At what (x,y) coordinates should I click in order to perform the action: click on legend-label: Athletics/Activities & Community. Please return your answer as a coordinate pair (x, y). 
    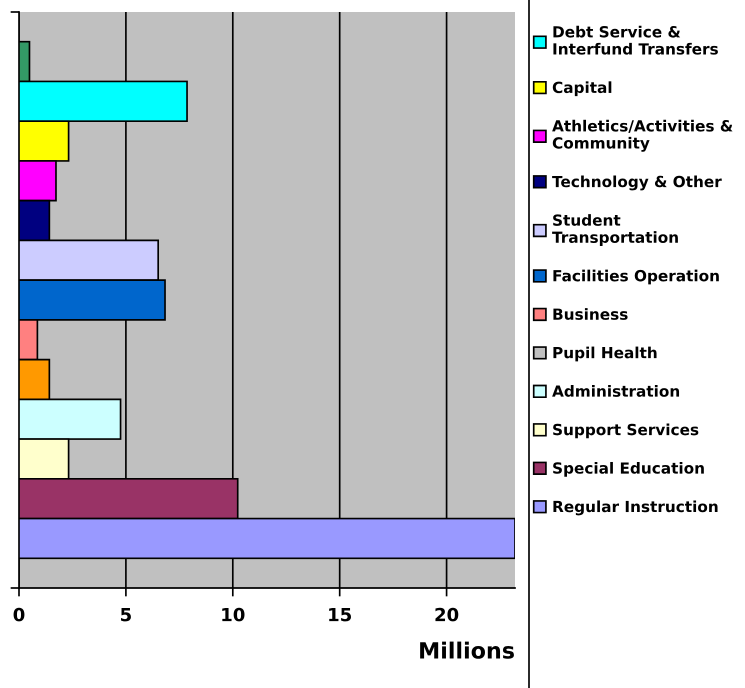
    Looking at the image, I should click on (642, 136).